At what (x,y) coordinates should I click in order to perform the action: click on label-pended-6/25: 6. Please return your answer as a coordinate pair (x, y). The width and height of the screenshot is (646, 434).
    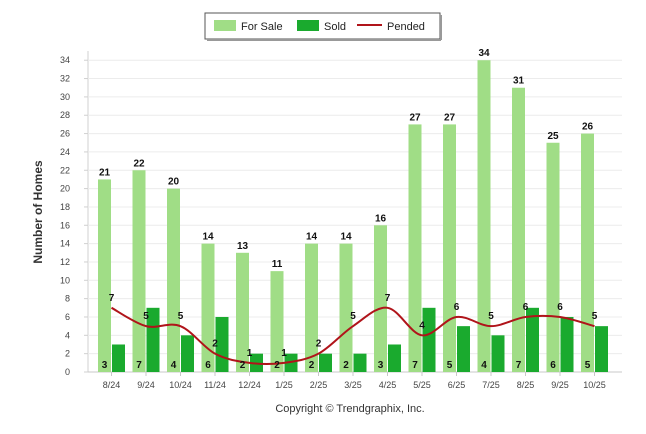
    Looking at the image, I should click on (457, 307).